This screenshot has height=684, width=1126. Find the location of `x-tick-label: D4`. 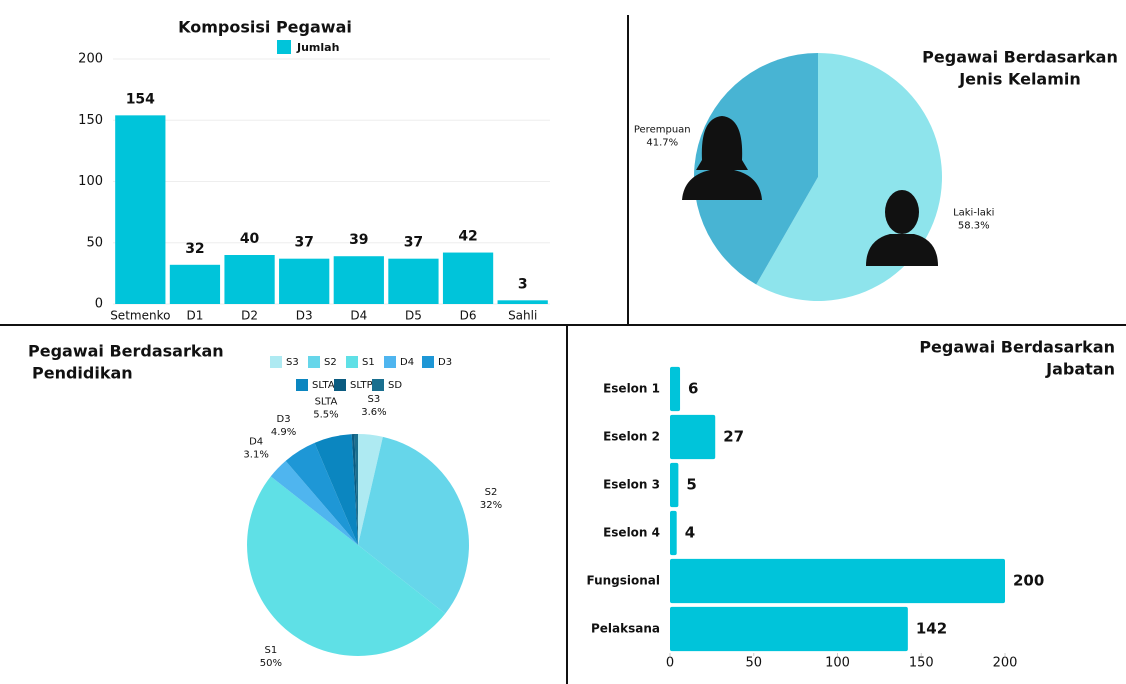

x-tick-label: D4 is located at coordinates (358, 316).